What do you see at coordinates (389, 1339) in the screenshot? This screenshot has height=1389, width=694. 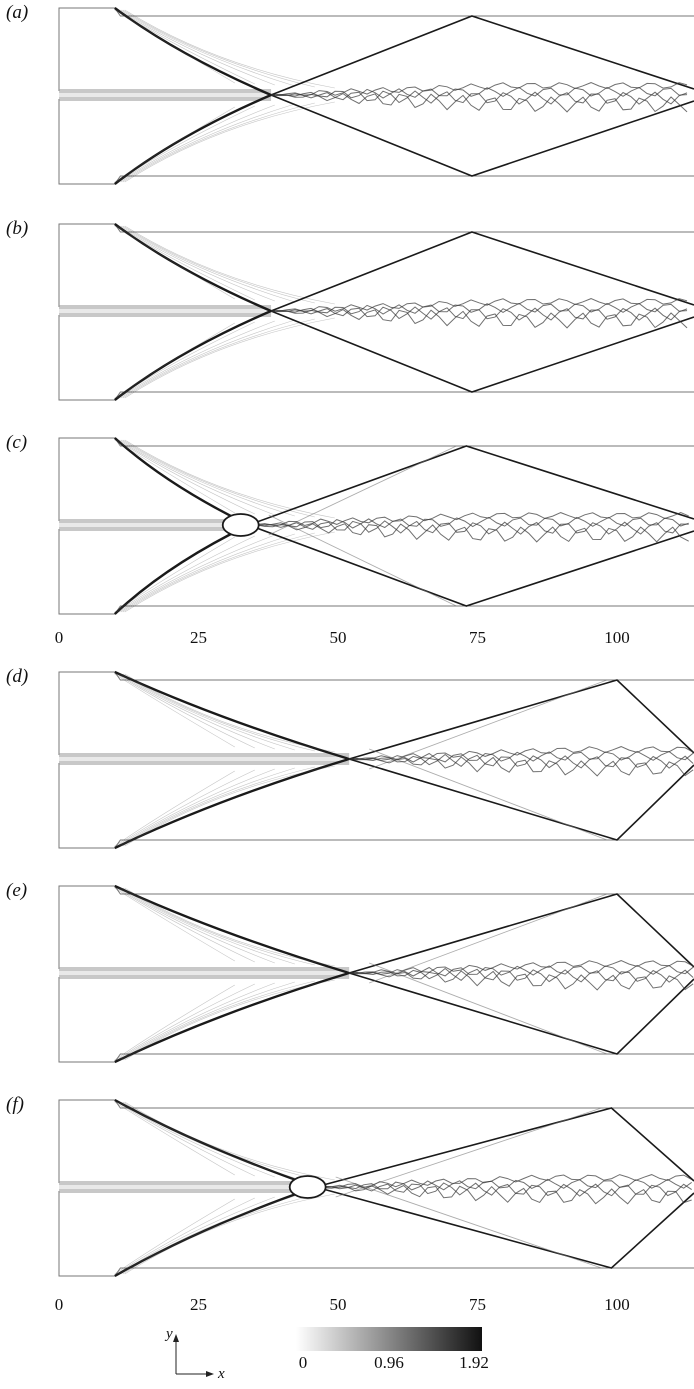 I see `colorbar` at bounding box center [389, 1339].